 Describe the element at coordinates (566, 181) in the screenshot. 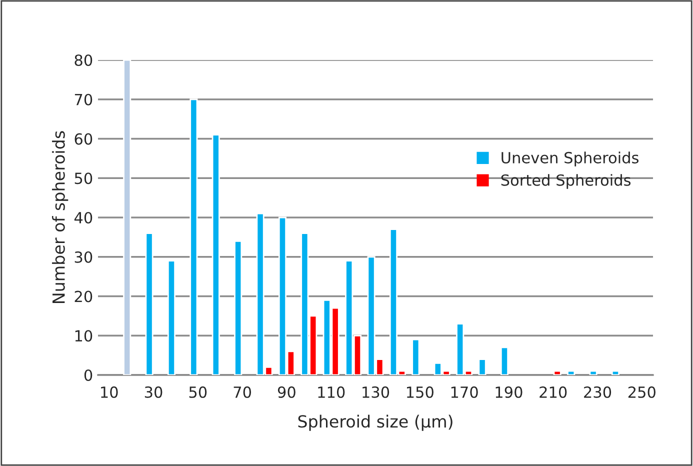

I see `legend-label: Sorted Spheroids` at that location.